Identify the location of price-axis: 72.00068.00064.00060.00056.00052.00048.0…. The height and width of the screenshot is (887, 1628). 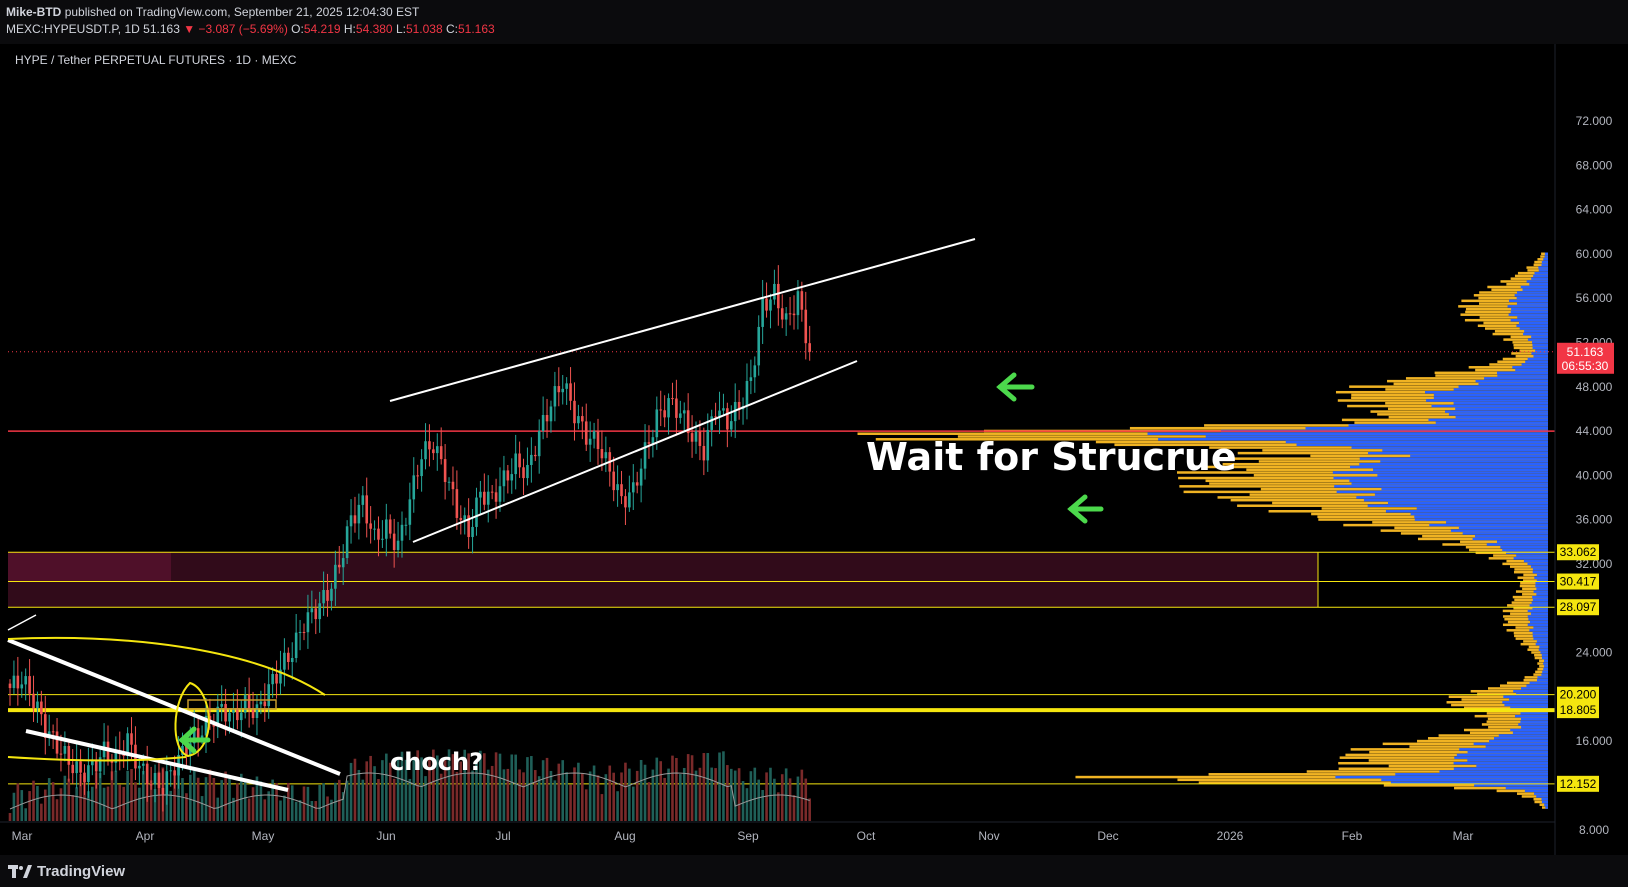
(1584, 449).